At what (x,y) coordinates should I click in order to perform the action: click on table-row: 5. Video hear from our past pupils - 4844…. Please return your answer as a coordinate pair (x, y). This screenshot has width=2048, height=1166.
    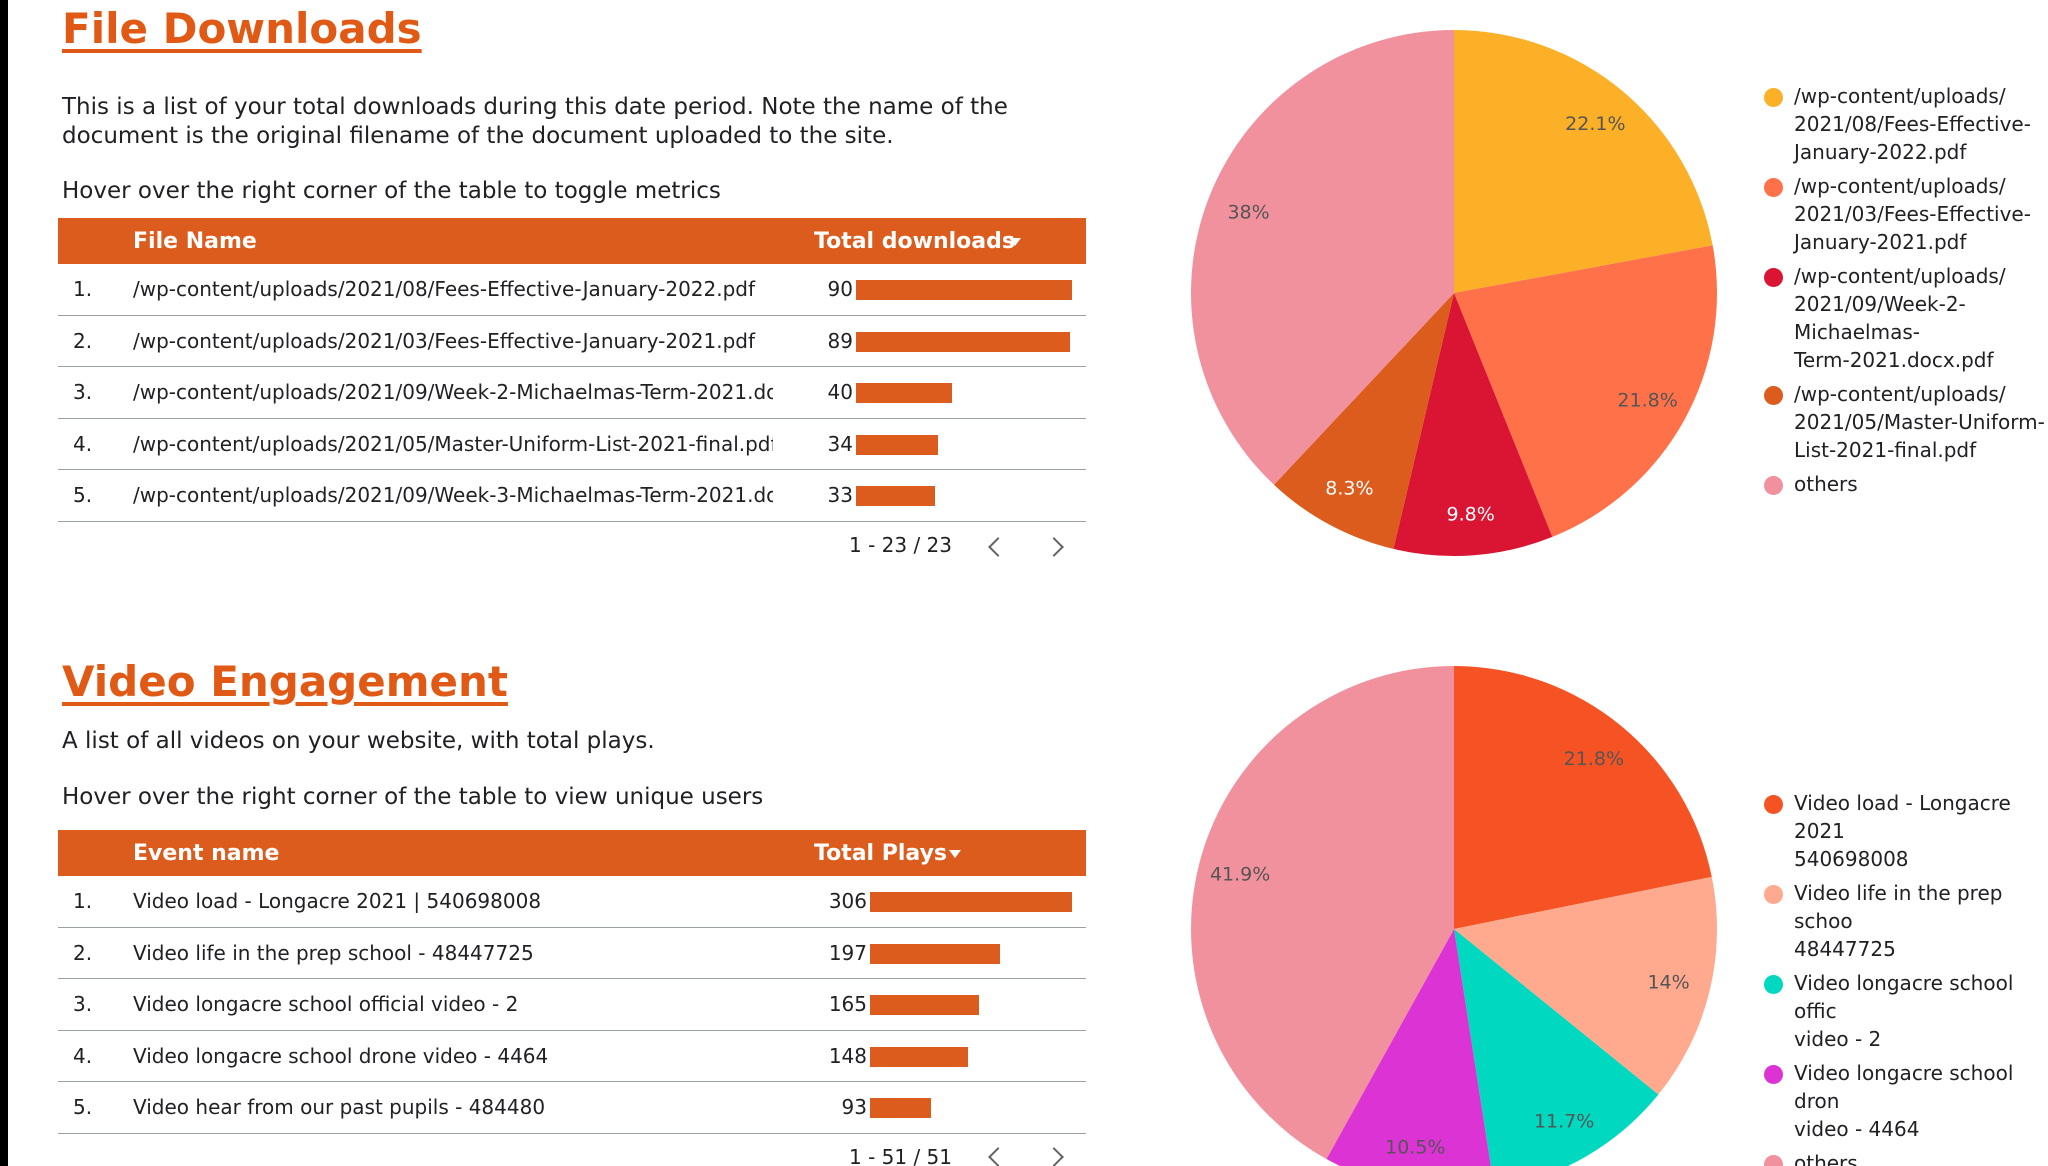
    Looking at the image, I should click on (572, 1108).